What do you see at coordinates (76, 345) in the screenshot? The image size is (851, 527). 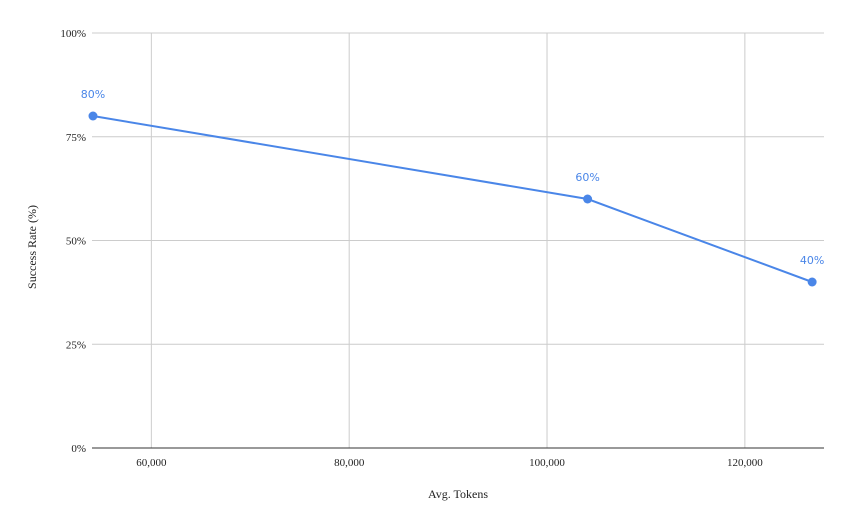 I see `y-tick-label: 25%` at bounding box center [76, 345].